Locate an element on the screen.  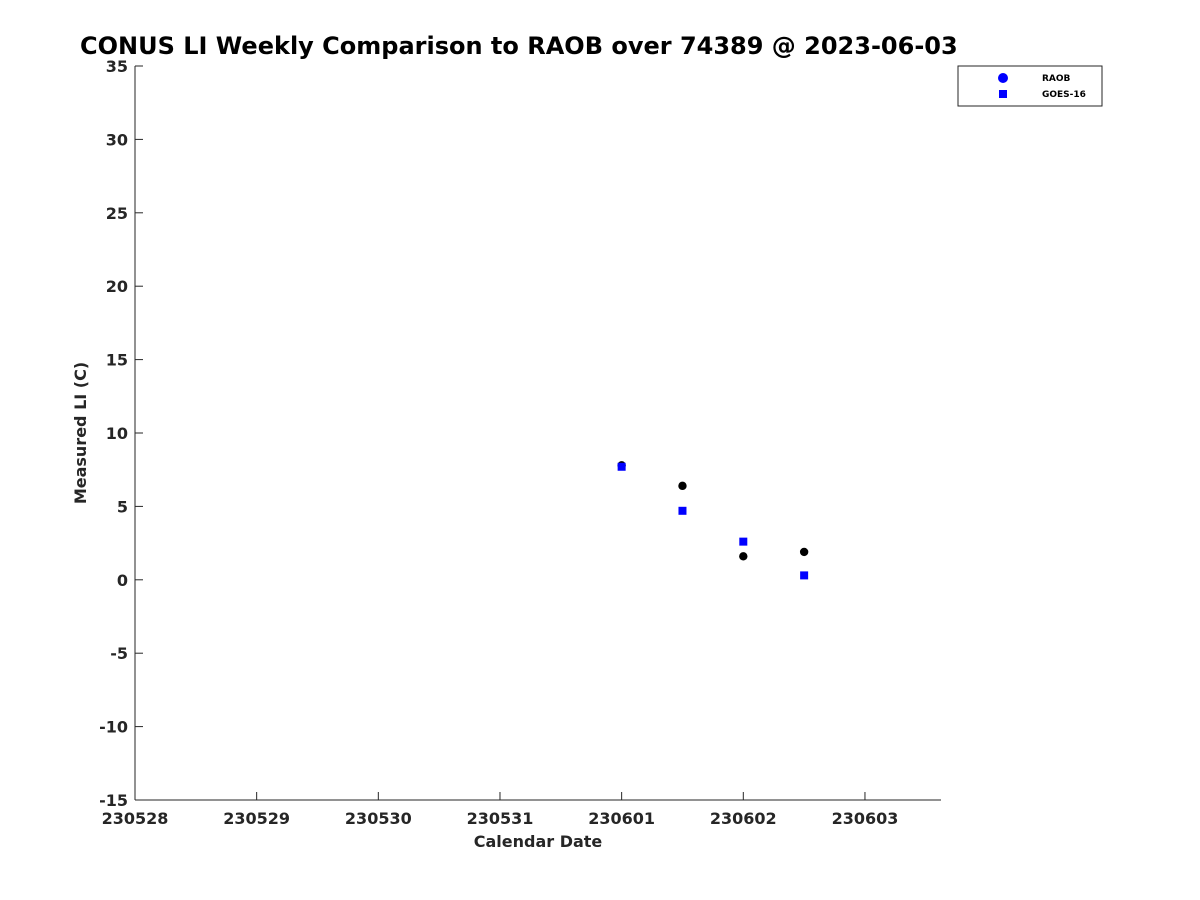
x-tick-label: 230601 is located at coordinates (621, 818).